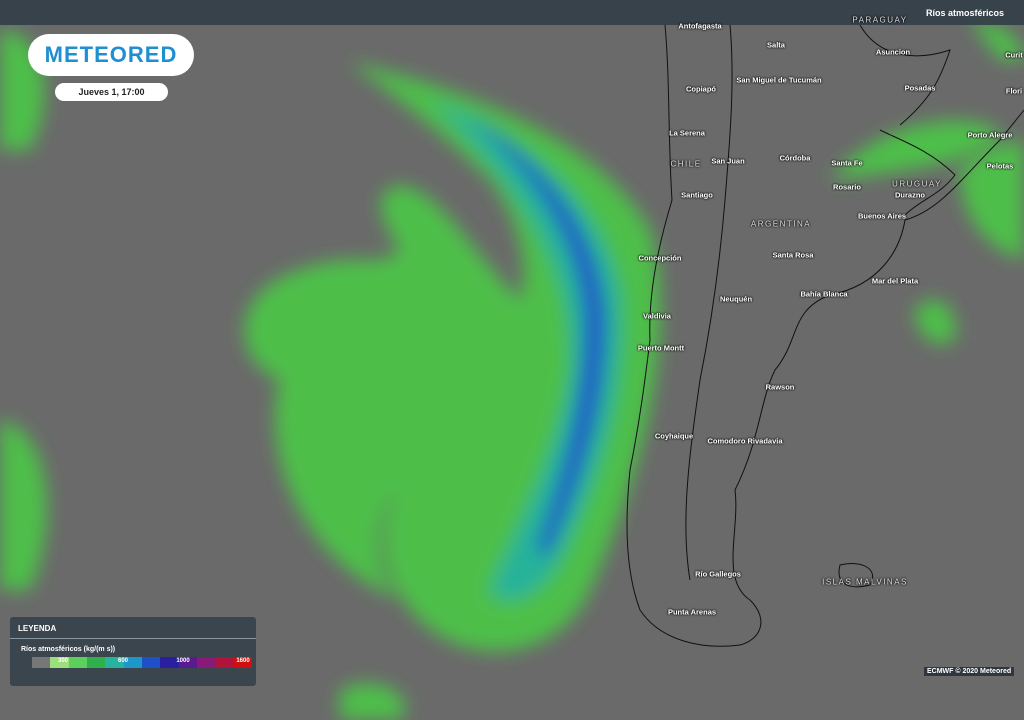  Describe the element at coordinates (736, 299) in the screenshot. I see `place-label: Neuquén` at that location.